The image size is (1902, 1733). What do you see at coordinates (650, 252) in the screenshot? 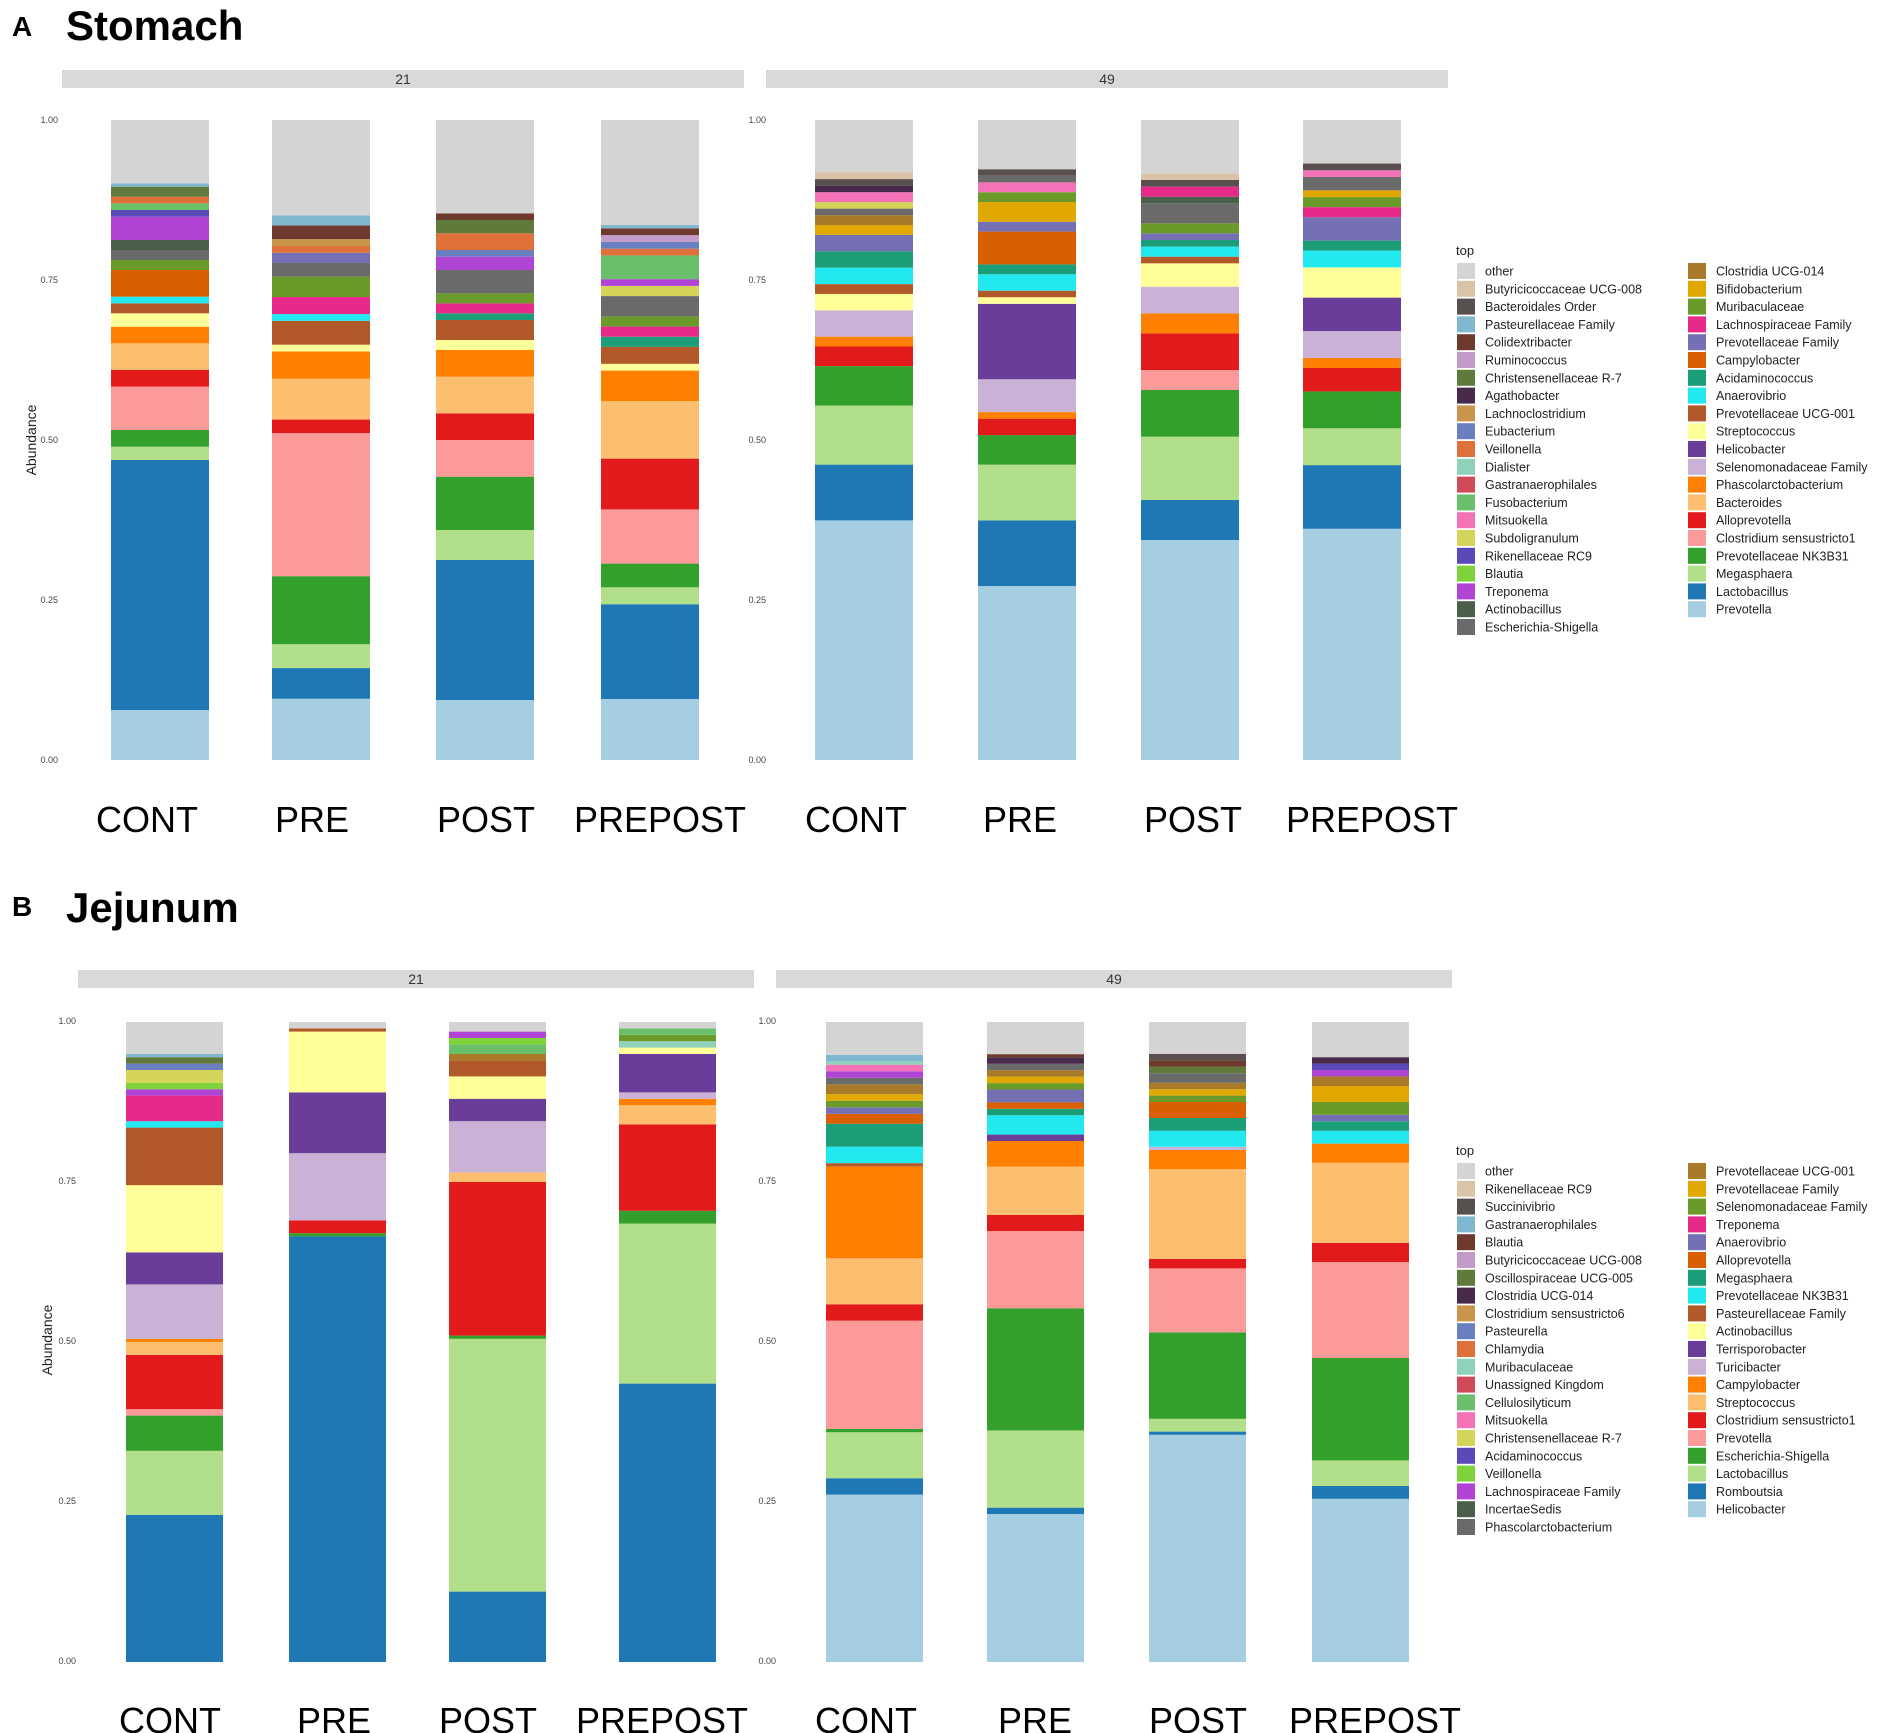
I see `bar-segment-veillonella` at bounding box center [650, 252].